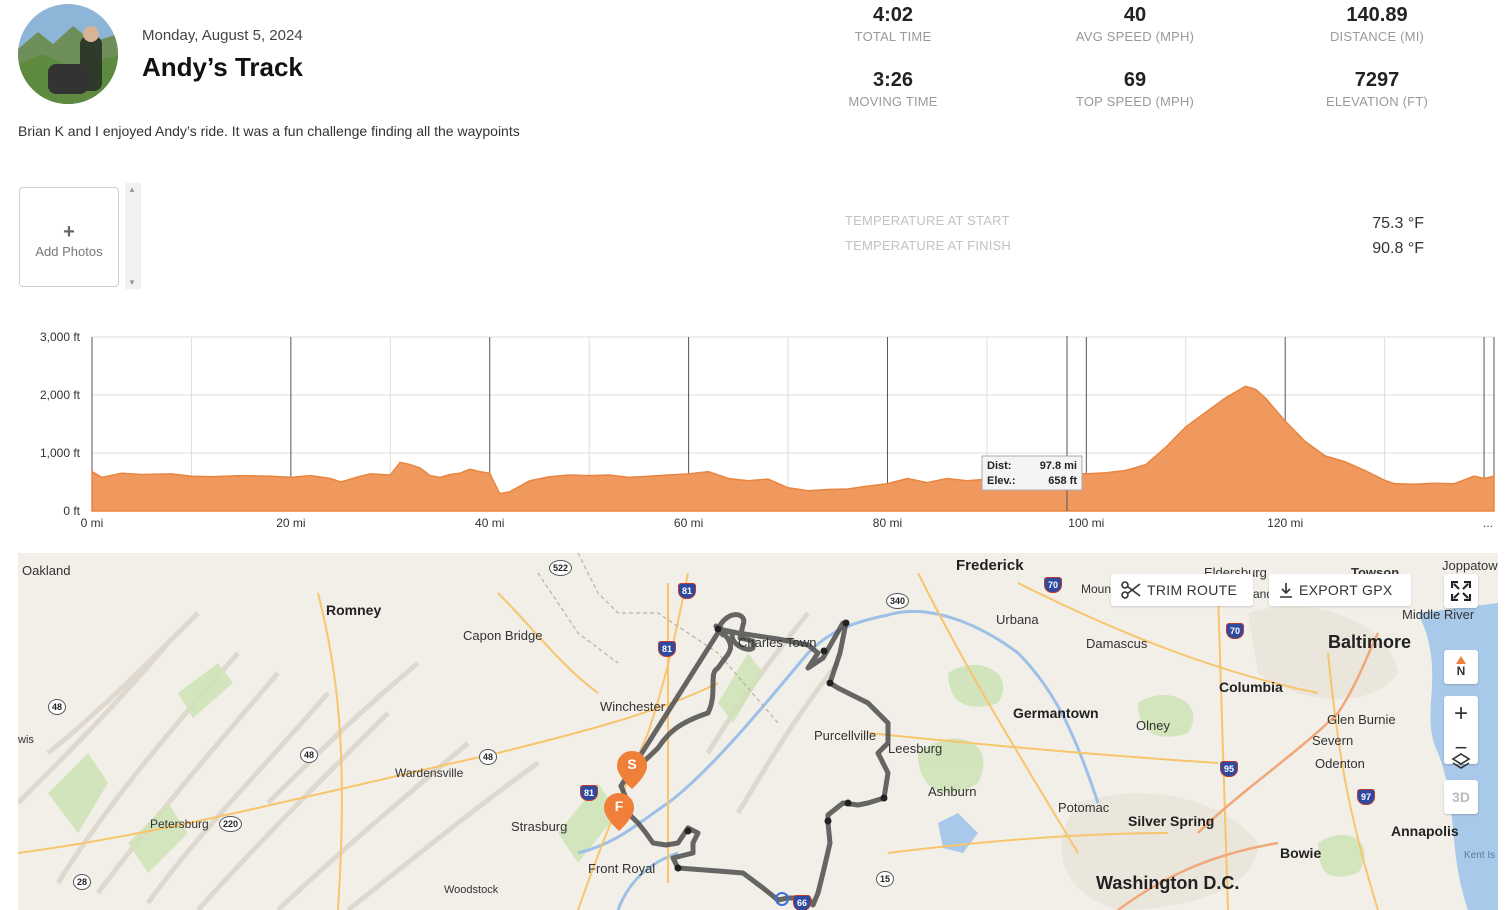  I want to click on highway-shield: 15, so click(885, 879).